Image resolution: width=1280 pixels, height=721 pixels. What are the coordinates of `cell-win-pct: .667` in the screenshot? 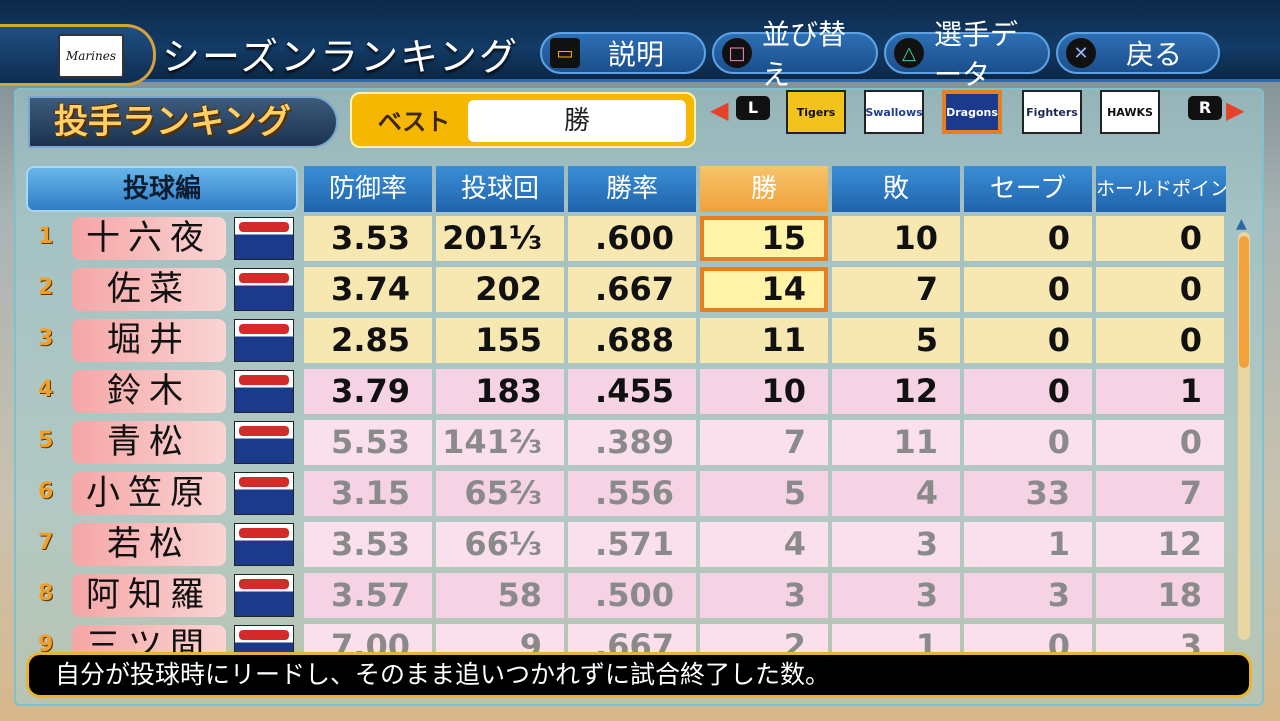 It's located at (632, 289).